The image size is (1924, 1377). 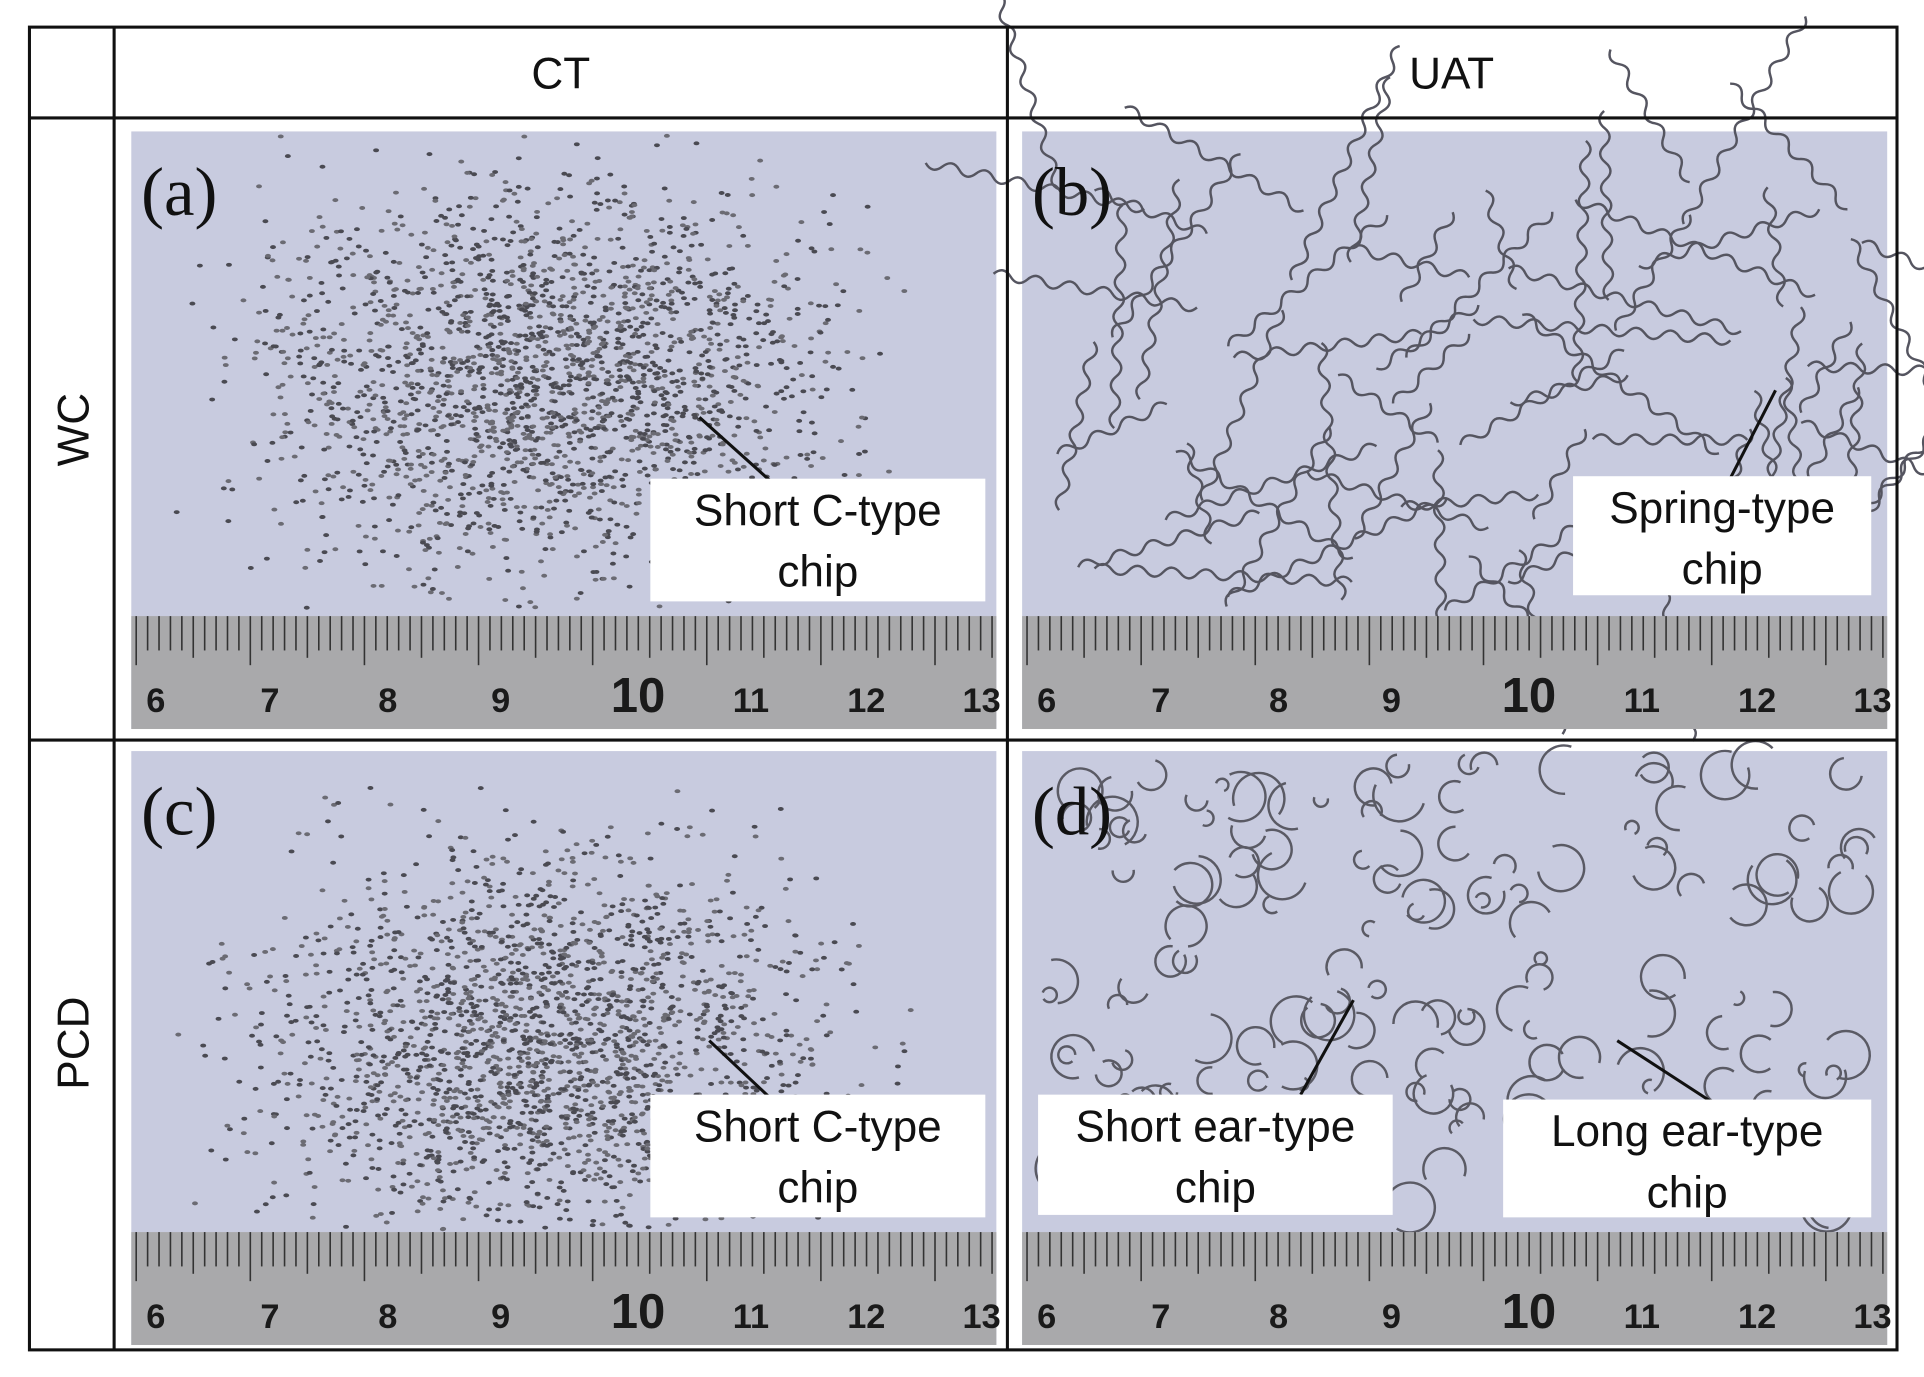 I want to click on ruler, so click(x=564, y=672).